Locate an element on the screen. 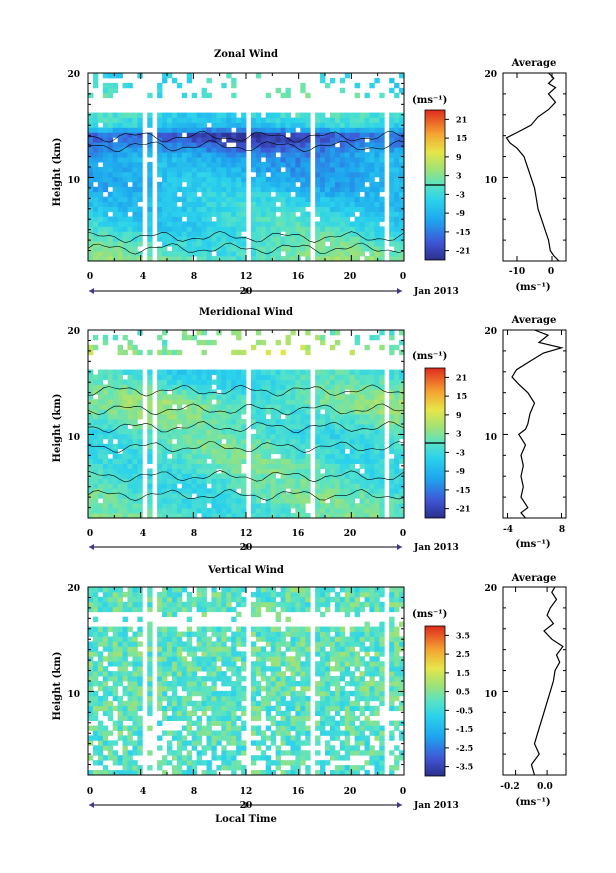 This screenshot has height=873, width=616. y-tick-label: 20 is located at coordinates (73, 332).